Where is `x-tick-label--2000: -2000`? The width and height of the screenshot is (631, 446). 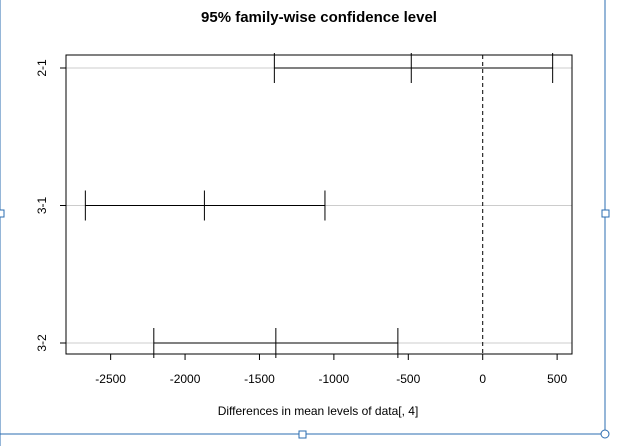 x-tick-label--2000: -2000 is located at coordinates (185, 379).